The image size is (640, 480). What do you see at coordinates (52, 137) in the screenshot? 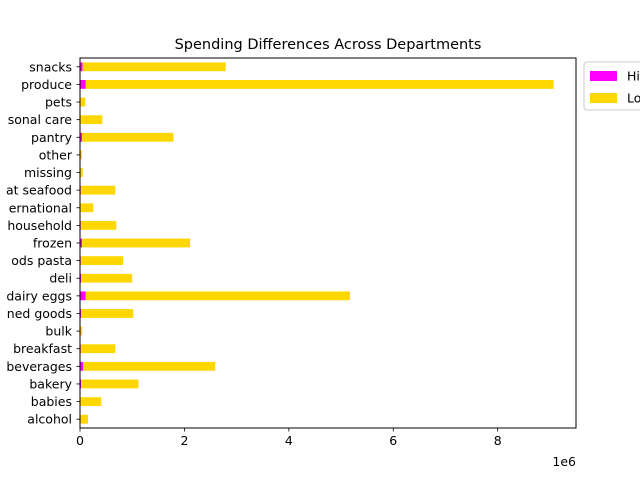
I see `y-tick-label: pantry` at bounding box center [52, 137].